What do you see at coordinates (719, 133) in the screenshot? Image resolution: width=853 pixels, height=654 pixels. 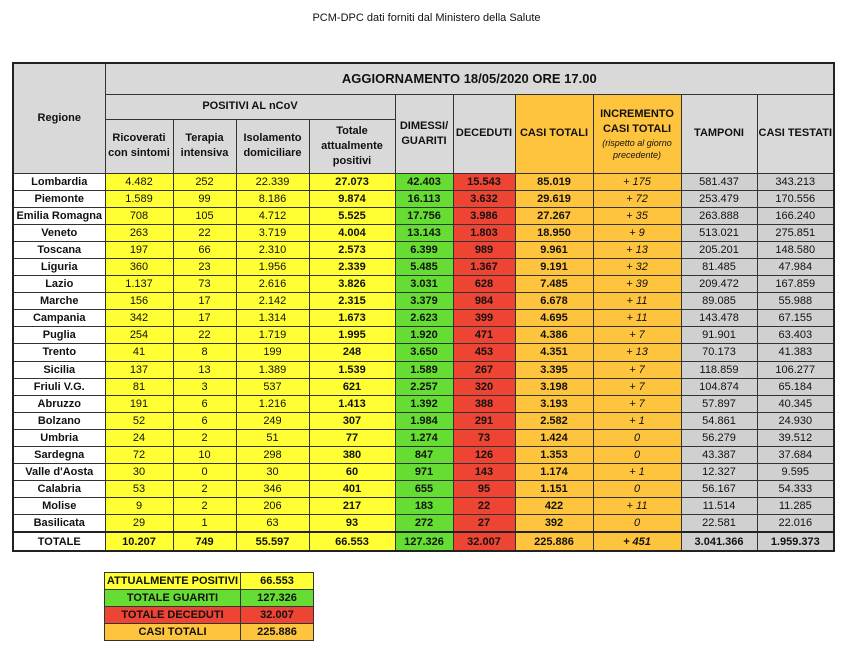 I see `header-tamponi: TAMPONI` at bounding box center [719, 133].